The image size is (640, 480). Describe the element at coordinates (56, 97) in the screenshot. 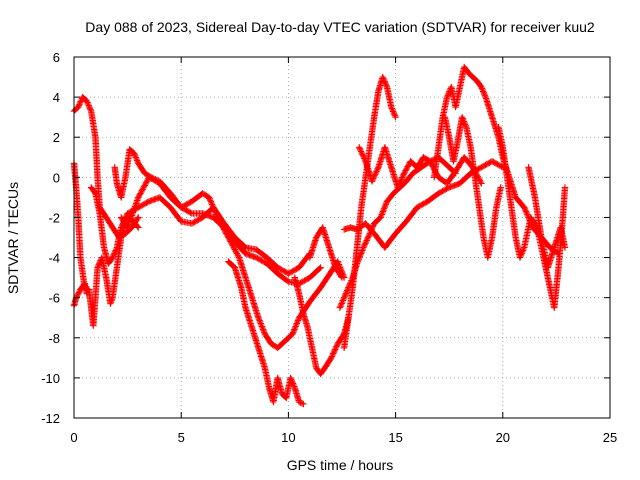

I see `y-tick-label: 4` at that location.